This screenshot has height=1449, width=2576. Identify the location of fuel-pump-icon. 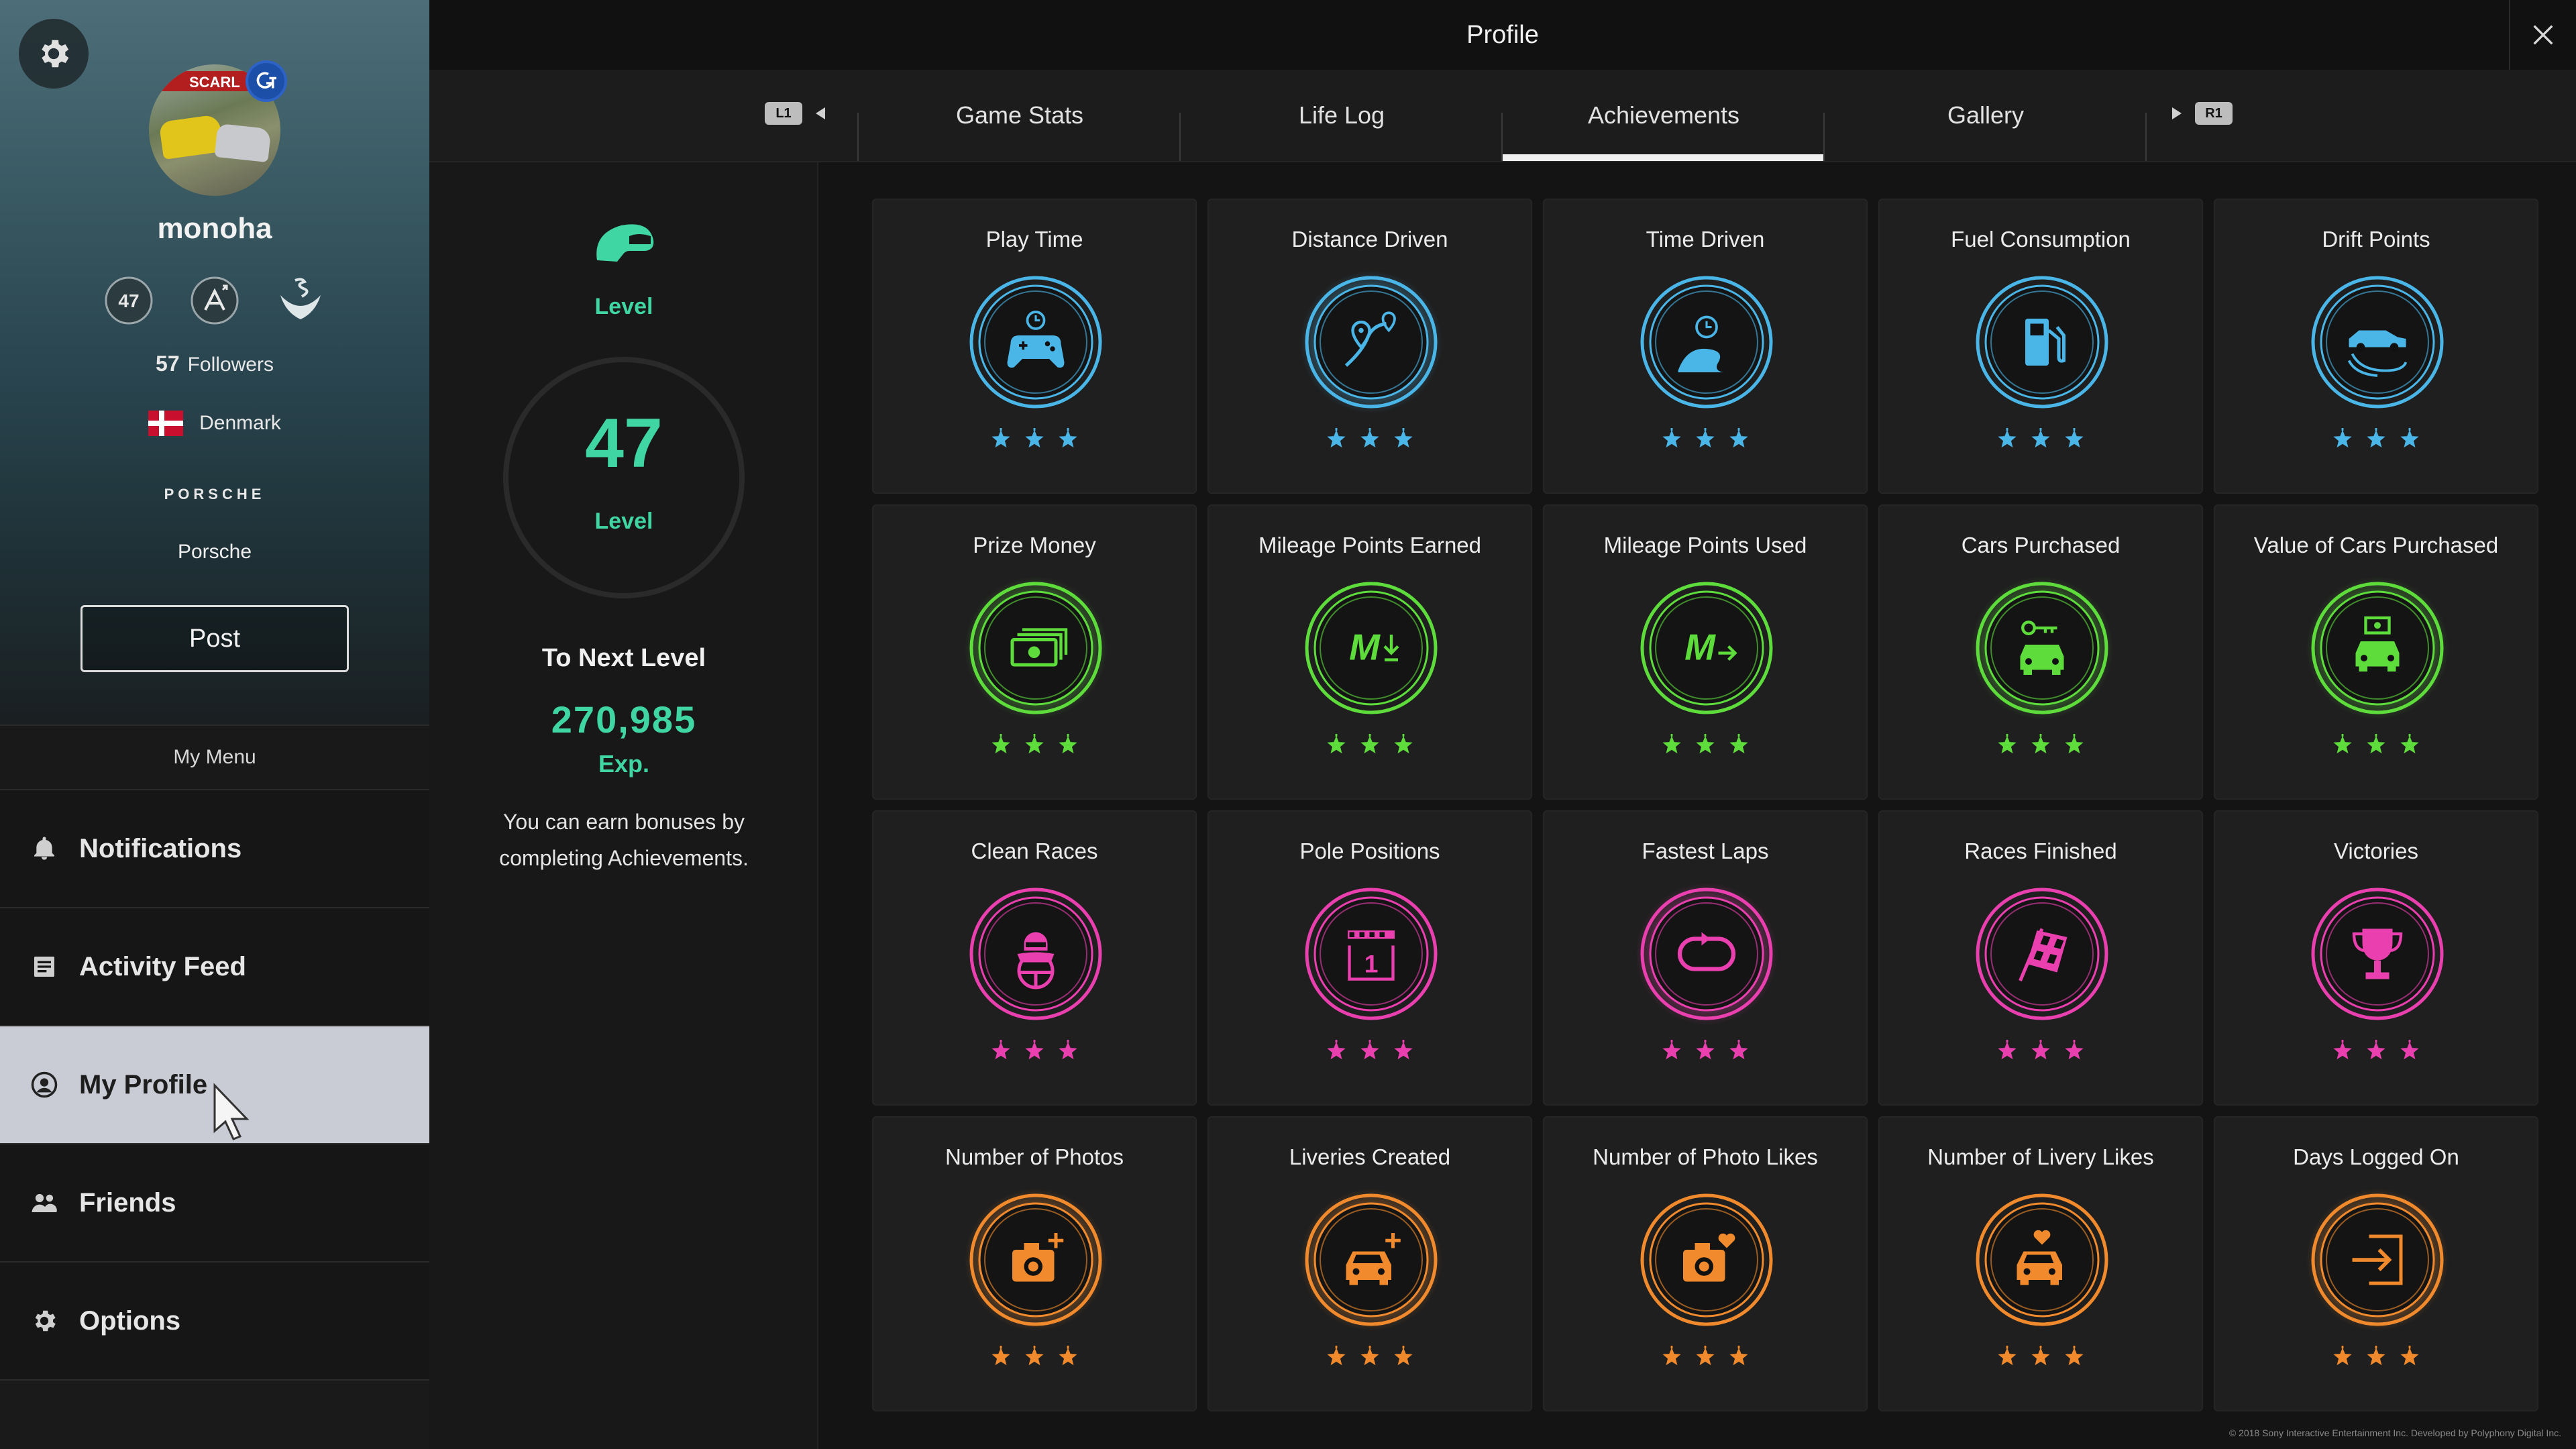
(2042, 342).